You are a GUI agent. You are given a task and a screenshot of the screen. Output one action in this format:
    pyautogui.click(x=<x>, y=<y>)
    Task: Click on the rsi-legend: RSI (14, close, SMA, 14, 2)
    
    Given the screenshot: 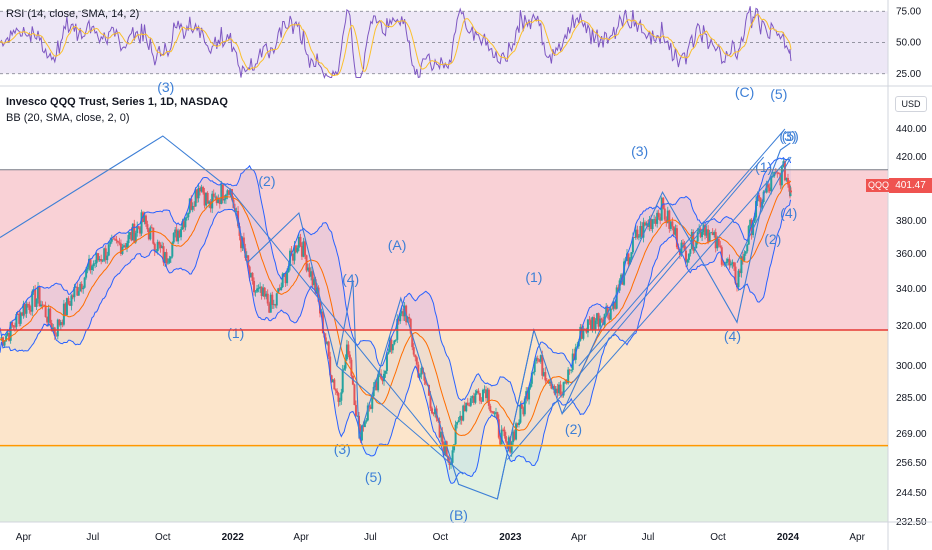 What is the action you would take?
    pyautogui.click(x=73, y=14)
    